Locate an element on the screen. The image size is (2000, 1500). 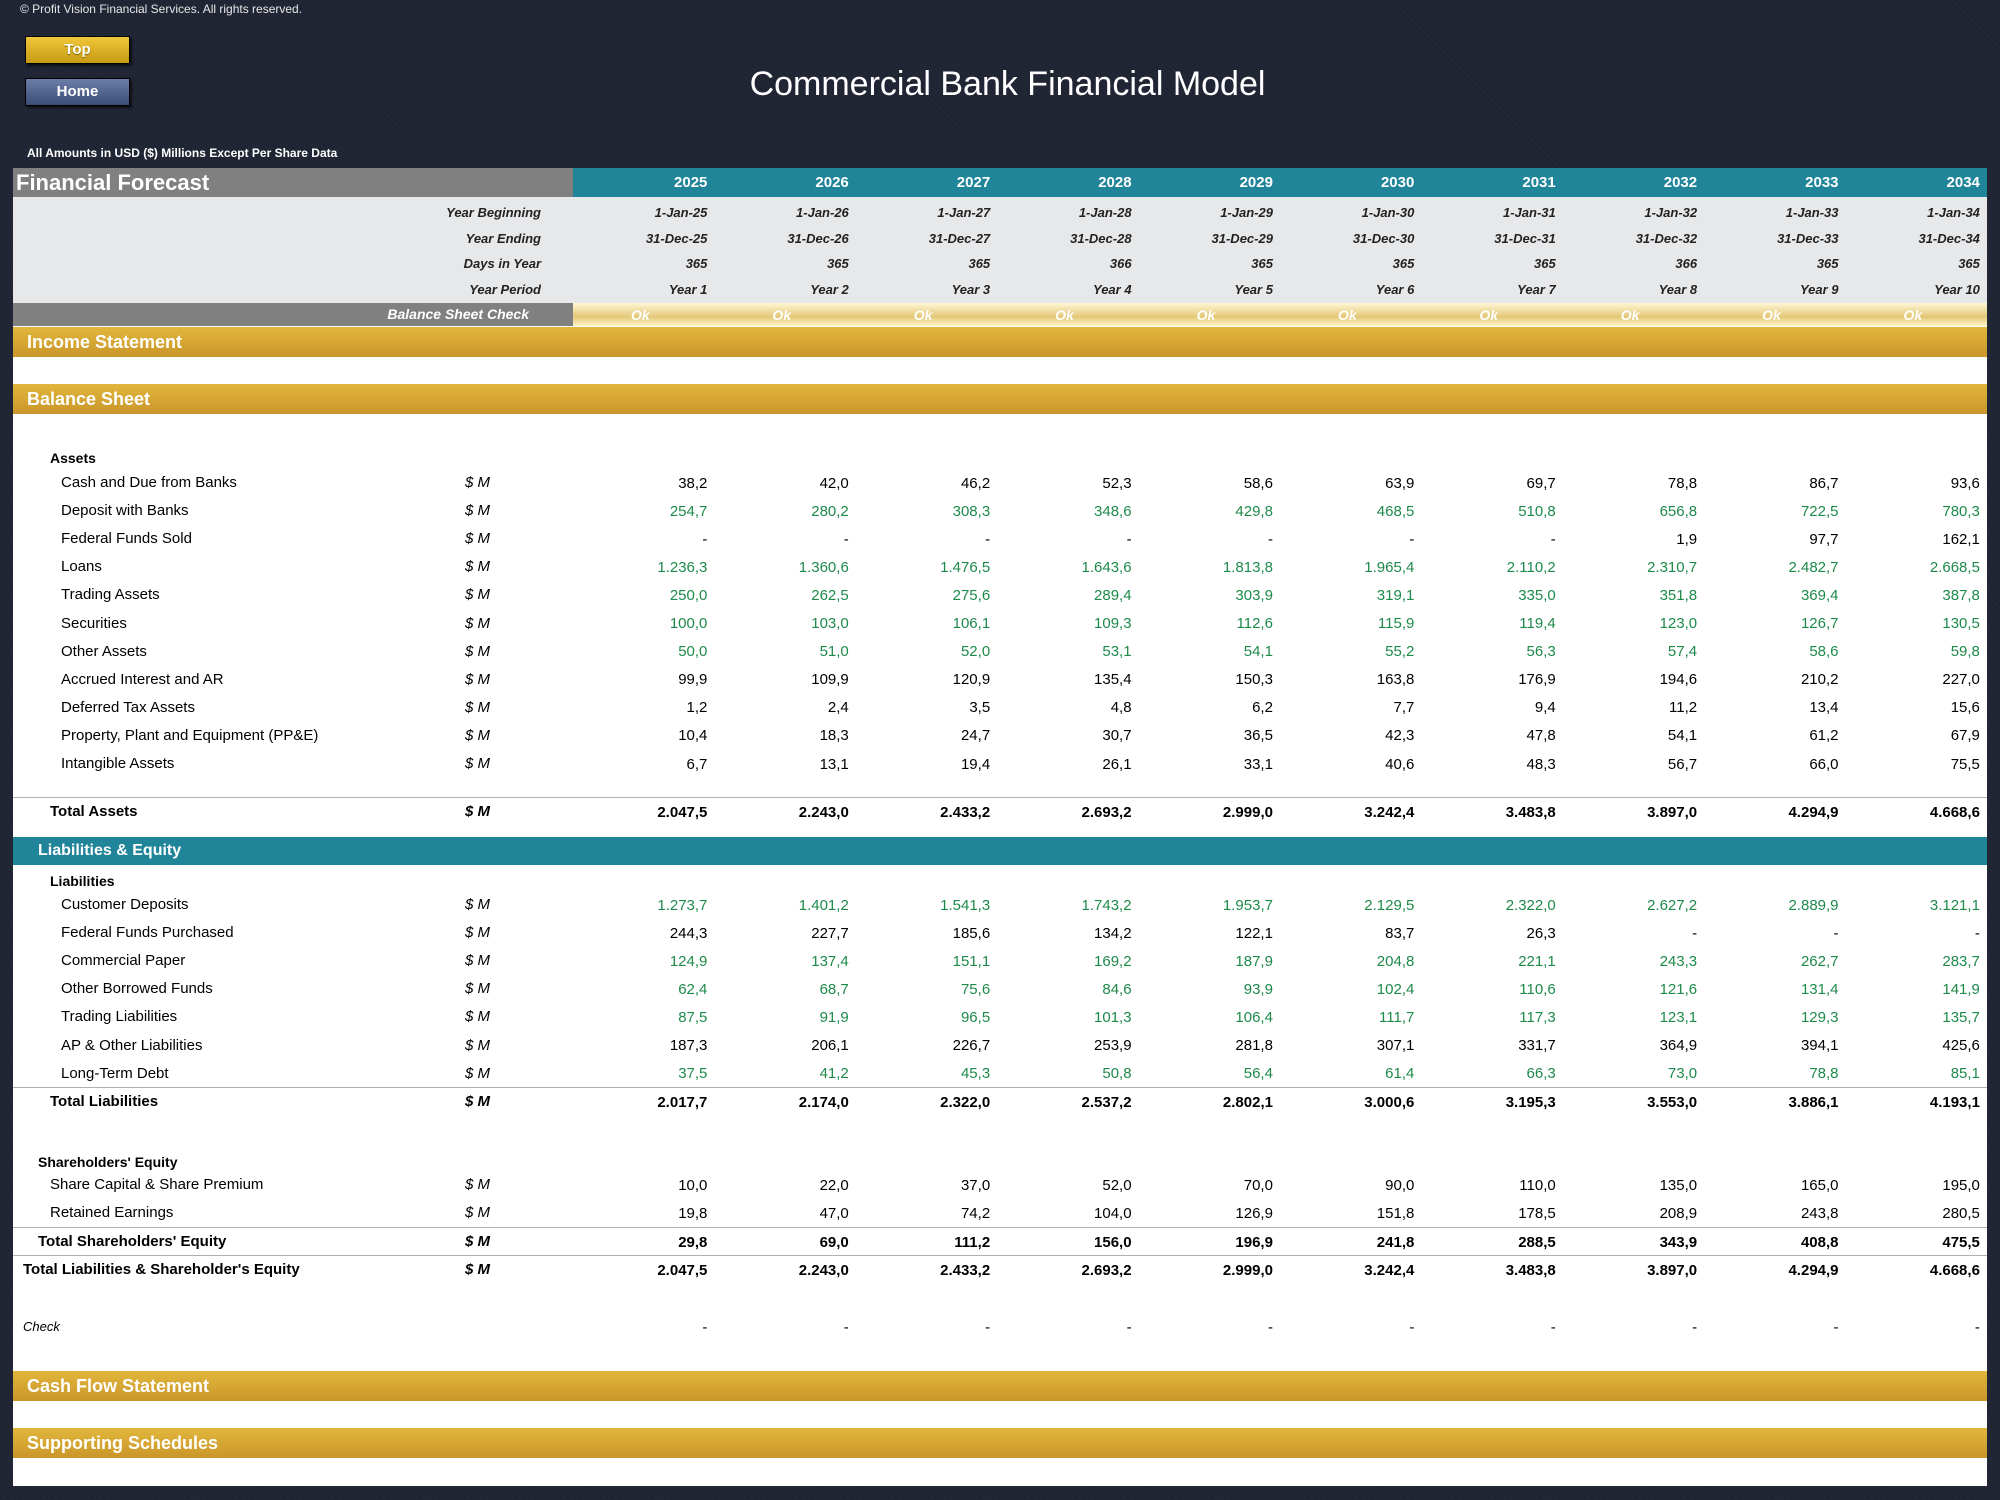
timeline-cell: 1-Jan-30 is located at coordinates (1388, 213).